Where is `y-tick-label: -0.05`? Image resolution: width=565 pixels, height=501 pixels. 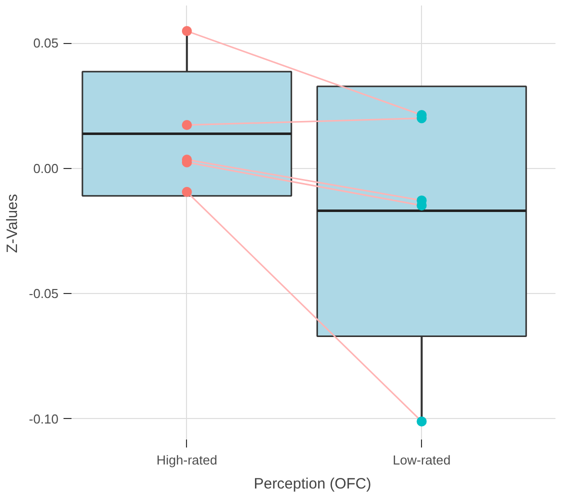 y-tick-label: -0.05 is located at coordinates (43, 294).